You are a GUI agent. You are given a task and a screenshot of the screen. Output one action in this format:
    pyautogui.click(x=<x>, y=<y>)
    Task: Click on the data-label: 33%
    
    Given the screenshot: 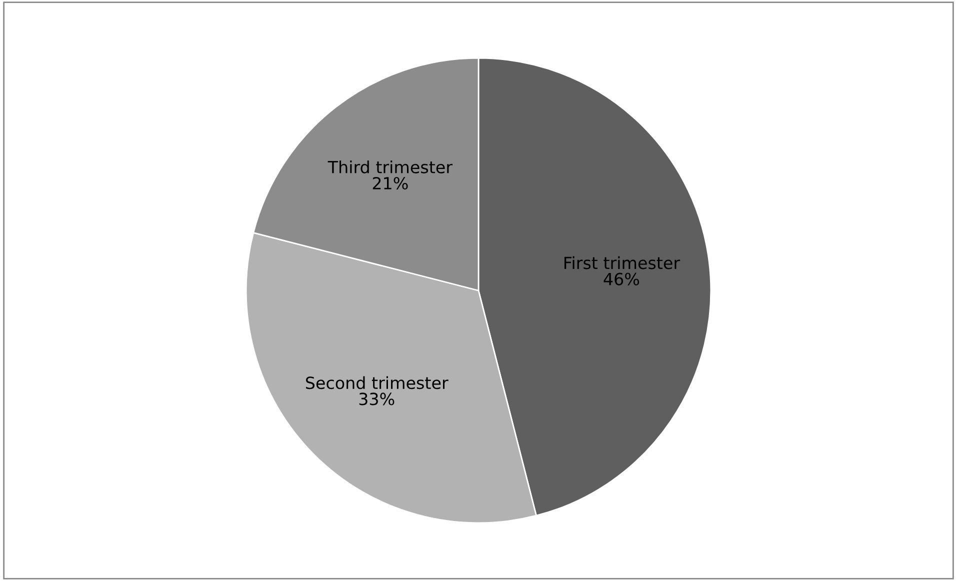 What is the action you would take?
    pyautogui.click(x=376, y=399)
    